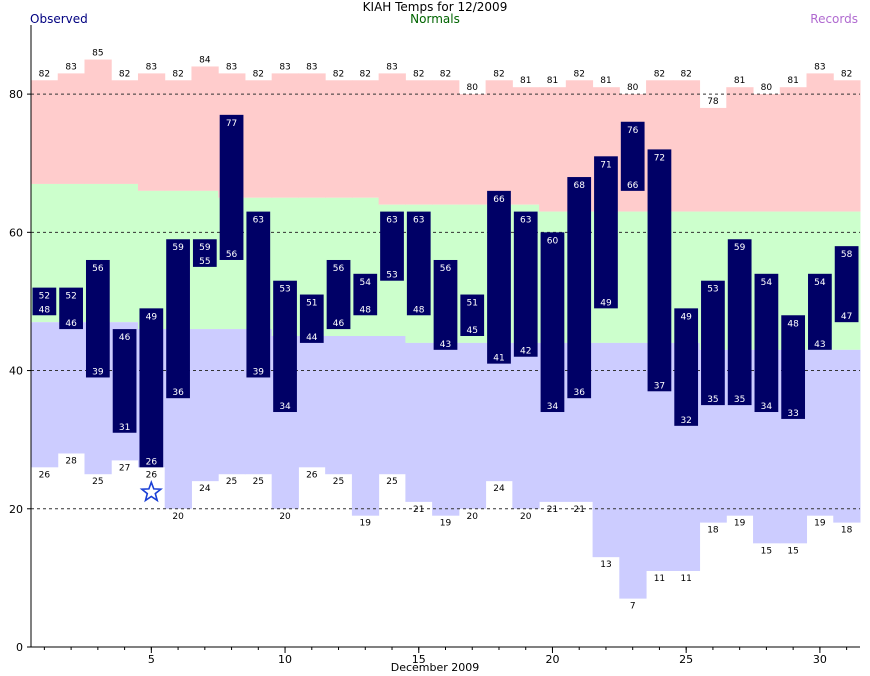  Describe the element at coordinates (44, 297) in the screenshot. I see `observed-high-label: 52` at that location.